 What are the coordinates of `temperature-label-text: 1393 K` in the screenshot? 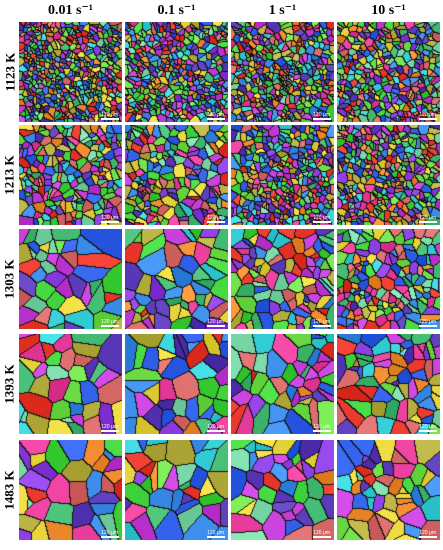 It's located at (9, 384).